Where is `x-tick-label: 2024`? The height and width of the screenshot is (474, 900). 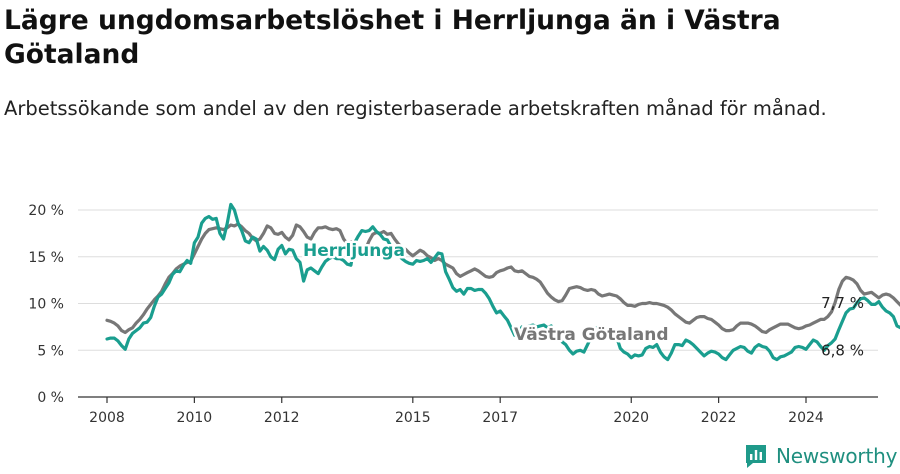
x-tick-label: 2024 is located at coordinates (806, 418).